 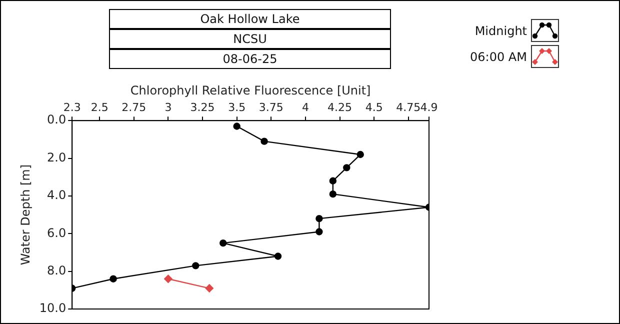 I want to click on y-tick-label: 0.0, so click(x=56, y=119).